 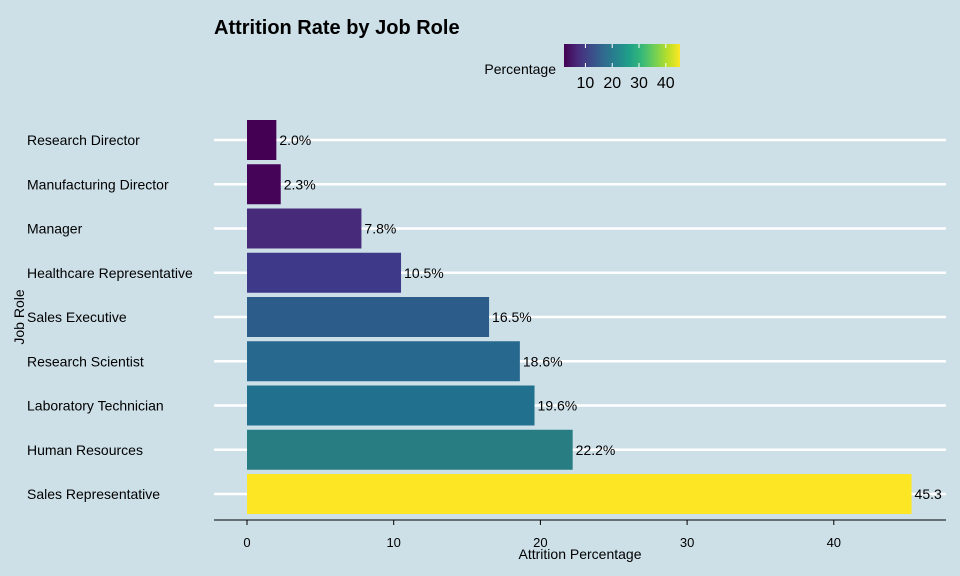 I want to click on category-label: Healthcare Representative, so click(x=110, y=273).